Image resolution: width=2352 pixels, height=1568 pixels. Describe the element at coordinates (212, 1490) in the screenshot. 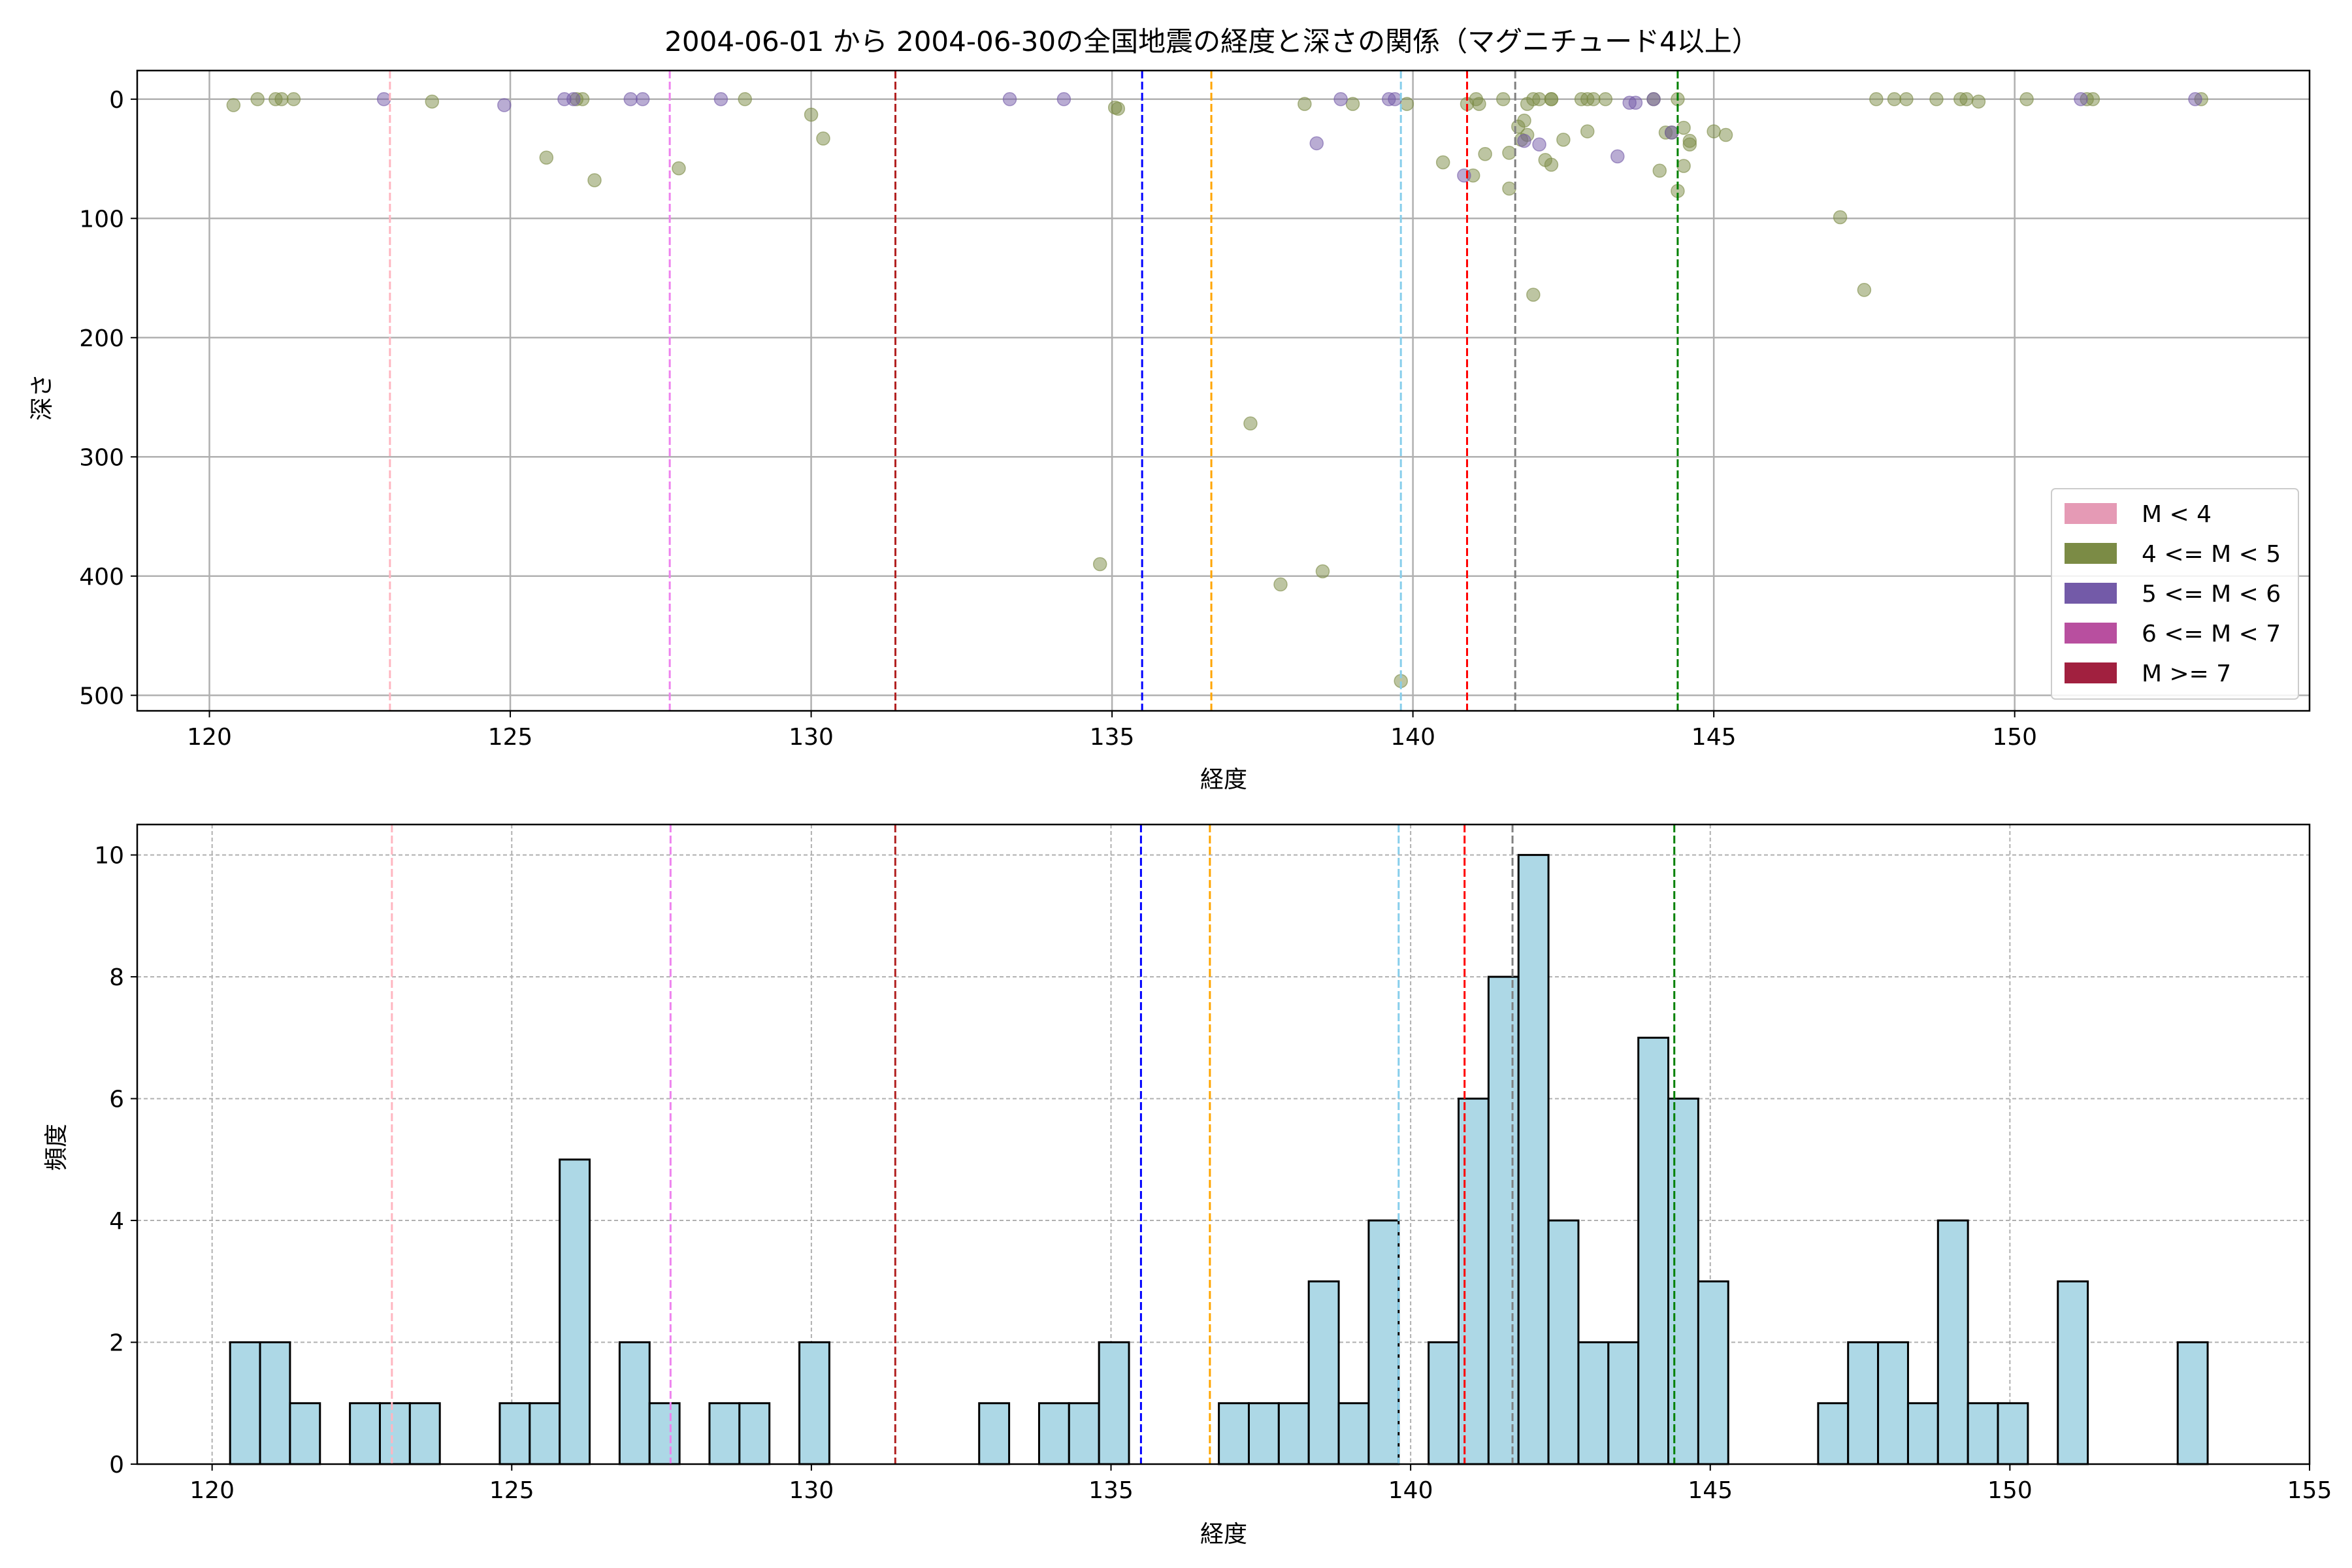

I see `histogram-x-tick-label: 120` at that location.